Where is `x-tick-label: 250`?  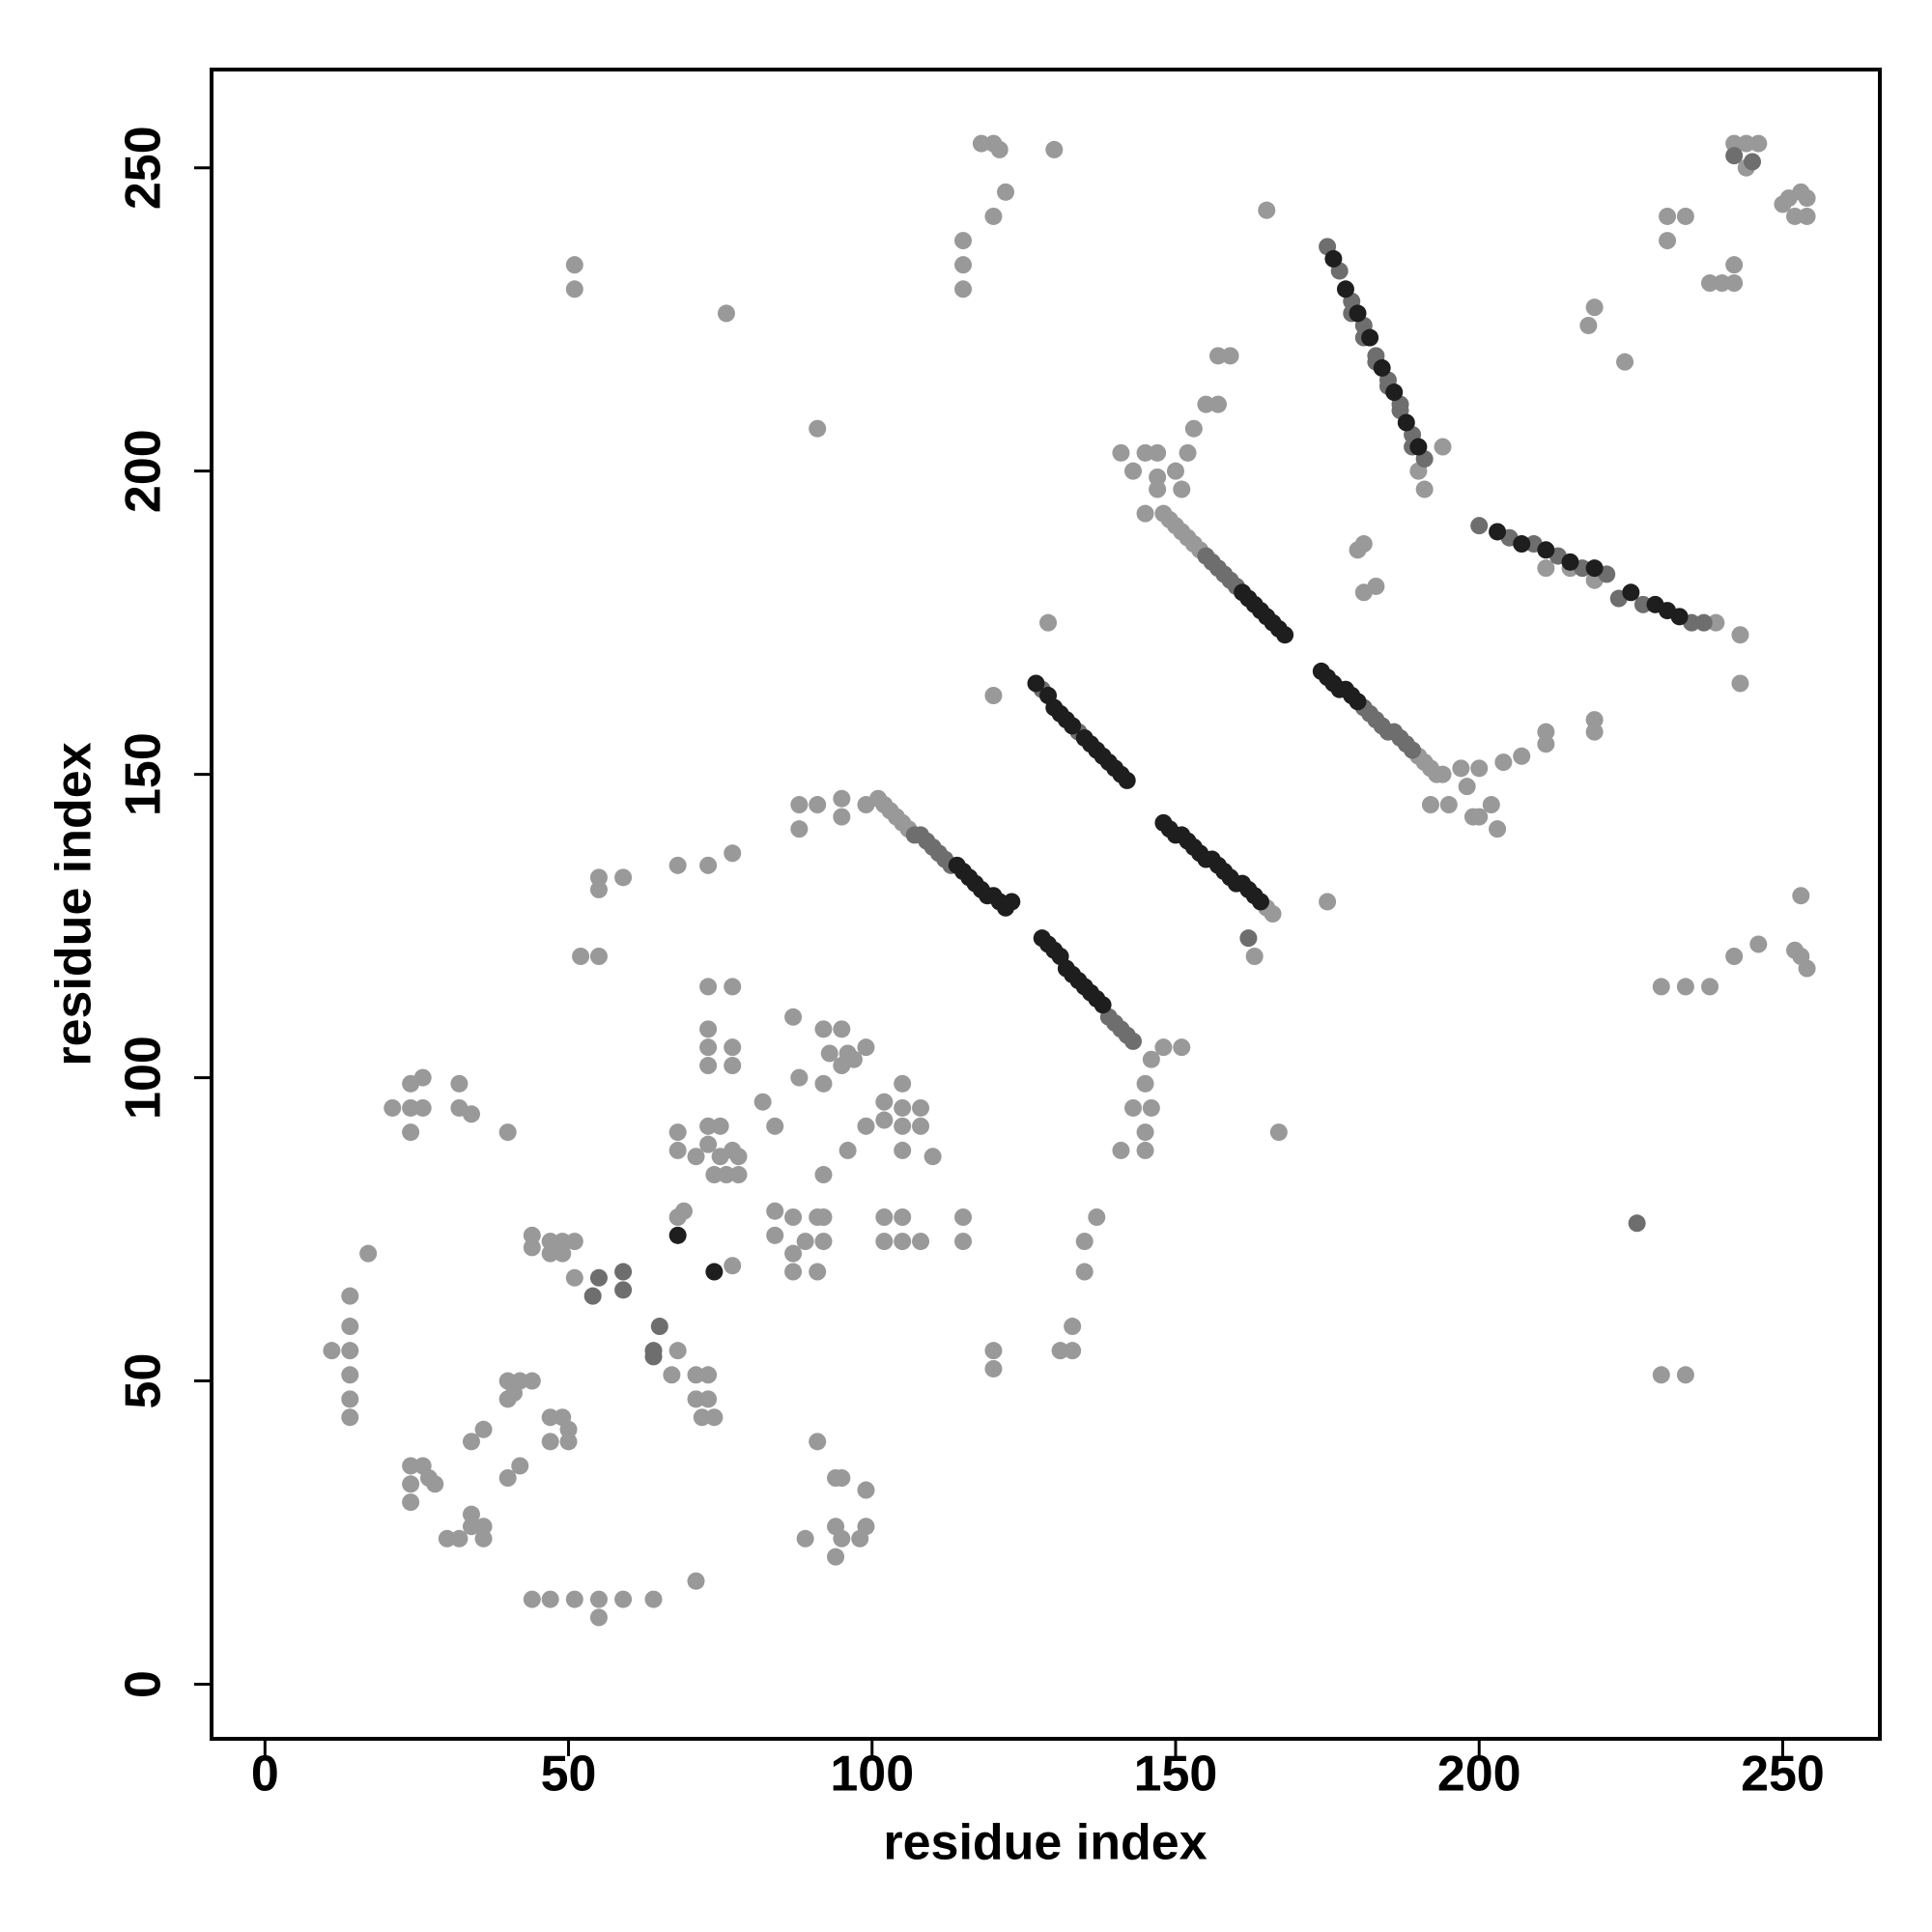 x-tick-label: 250 is located at coordinates (1783, 1775).